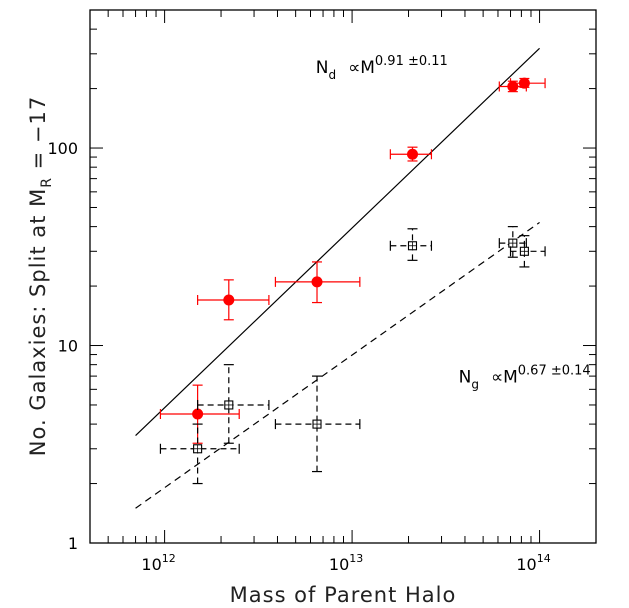 The height and width of the screenshot is (608, 629). I want to click on y-axis-title-main: No. Galaxies: Split at M, so click(38, 322).